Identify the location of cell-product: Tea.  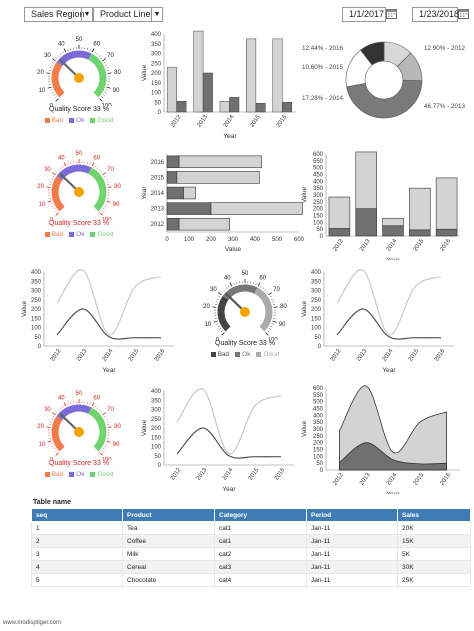
(168, 528).